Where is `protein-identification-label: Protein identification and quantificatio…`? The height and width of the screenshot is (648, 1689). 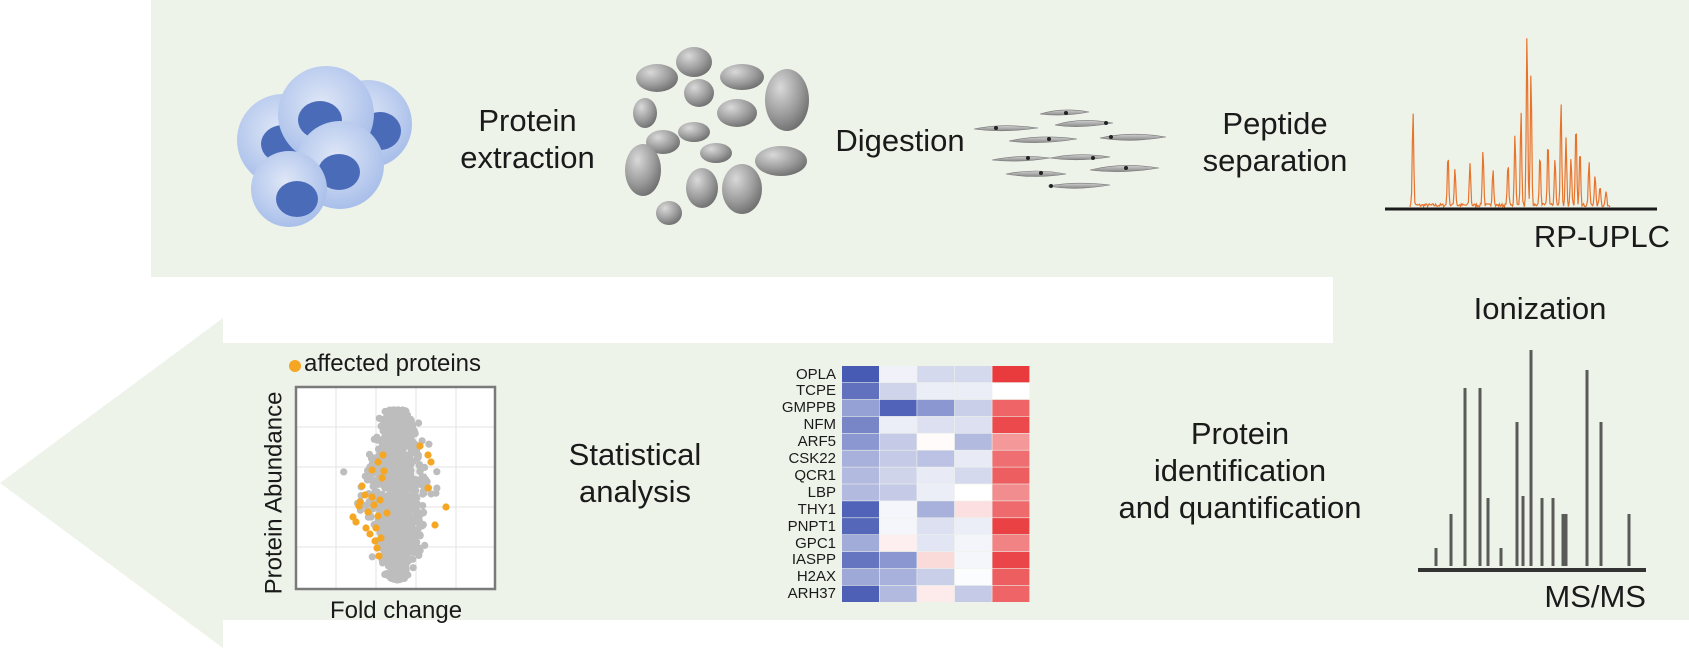
protein-identification-label: Protein identification and quantificatio… is located at coordinates (1240, 471).